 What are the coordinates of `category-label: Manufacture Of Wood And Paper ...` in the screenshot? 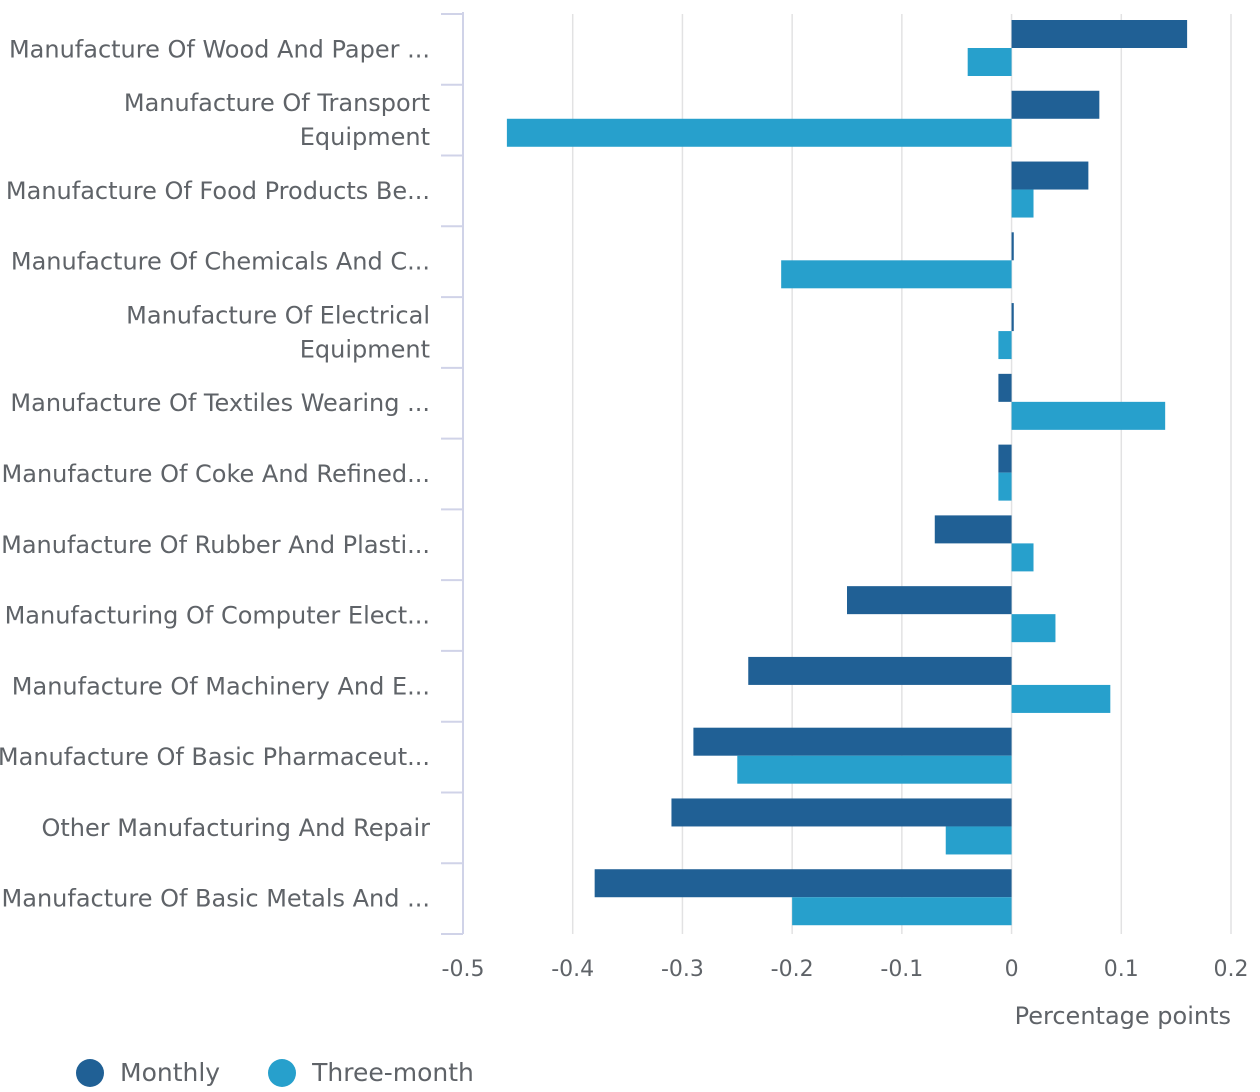 It's located at (219, 49).